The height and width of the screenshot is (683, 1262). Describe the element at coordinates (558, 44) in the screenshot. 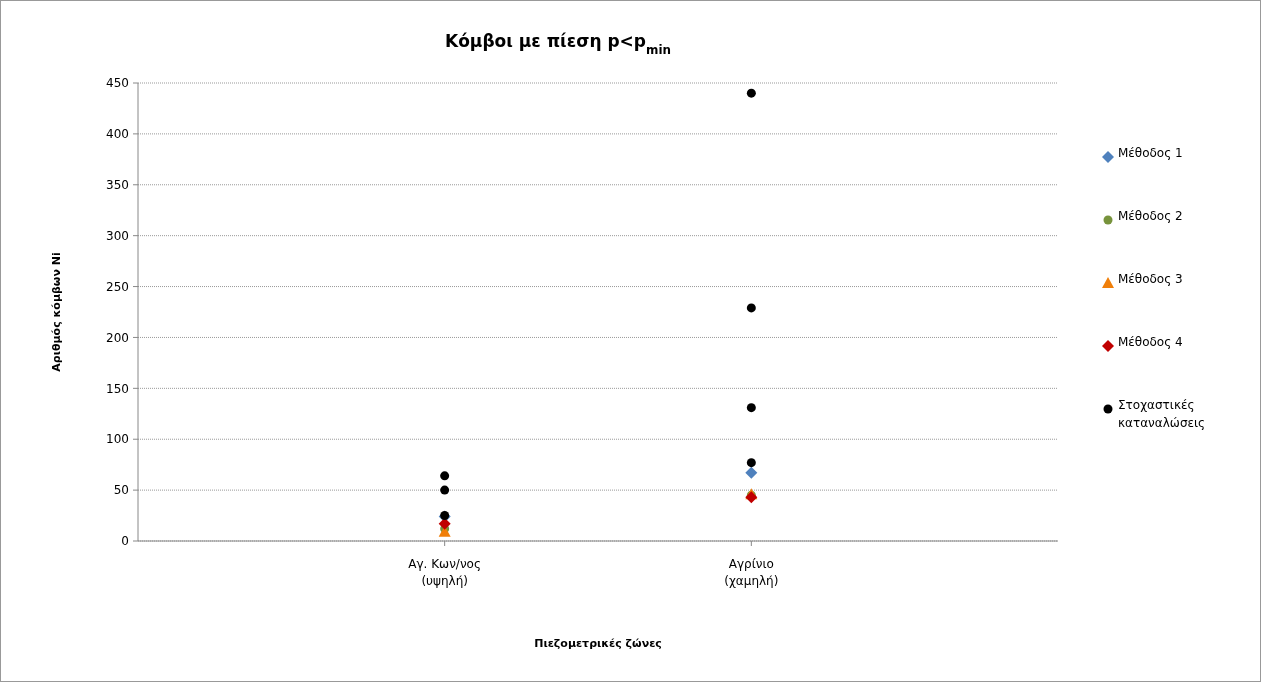

I see `chart-title: Κόμβοι με πίεση p<p$_{min}$` at that location.